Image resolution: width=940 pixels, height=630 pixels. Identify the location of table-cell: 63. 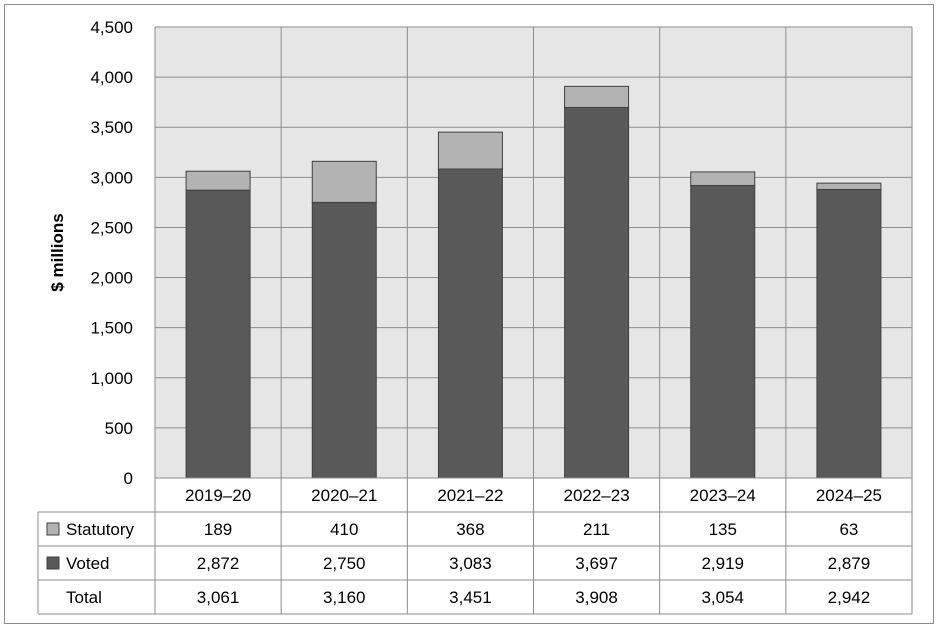
(848, 529).